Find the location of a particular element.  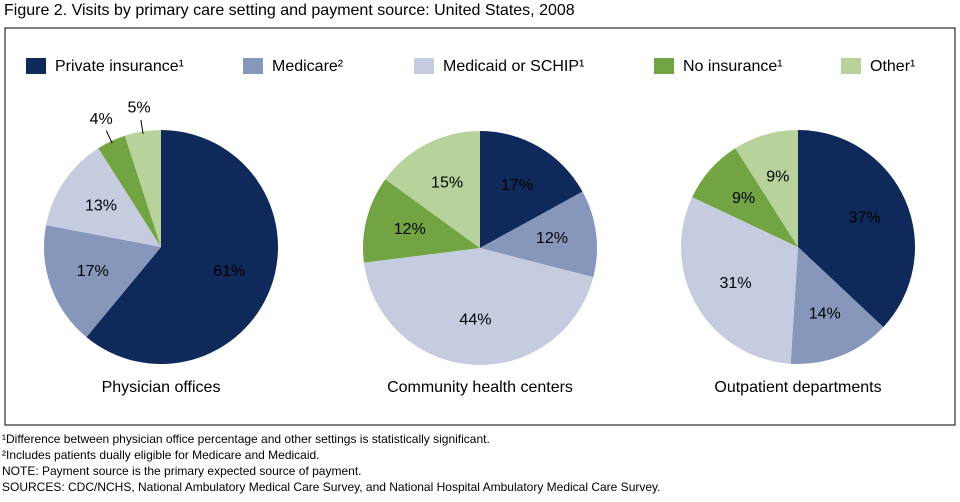

legend-label: Private insurance¹ is located at coordinates (119, 66).